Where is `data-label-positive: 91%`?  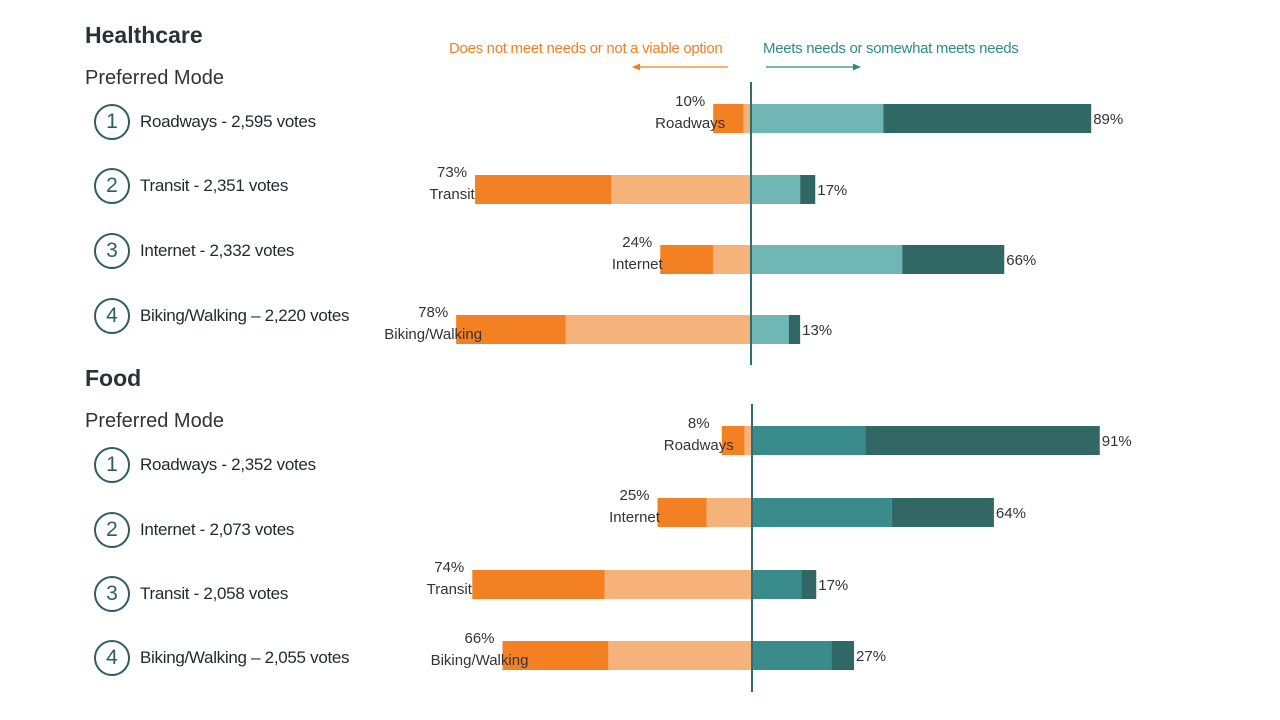 data-label-positive: 91% is located at coordinates (1117, 441).